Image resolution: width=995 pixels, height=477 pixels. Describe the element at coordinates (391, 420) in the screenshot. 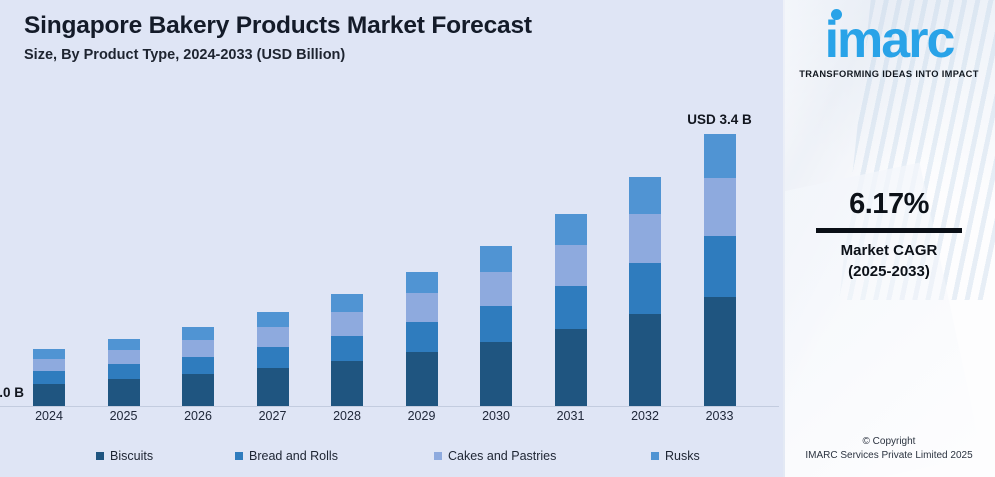

I see `x-axis-tick-labels: 2024 2025 2026 2027 2028 2029 2030 2031 2032 2033` at that location.